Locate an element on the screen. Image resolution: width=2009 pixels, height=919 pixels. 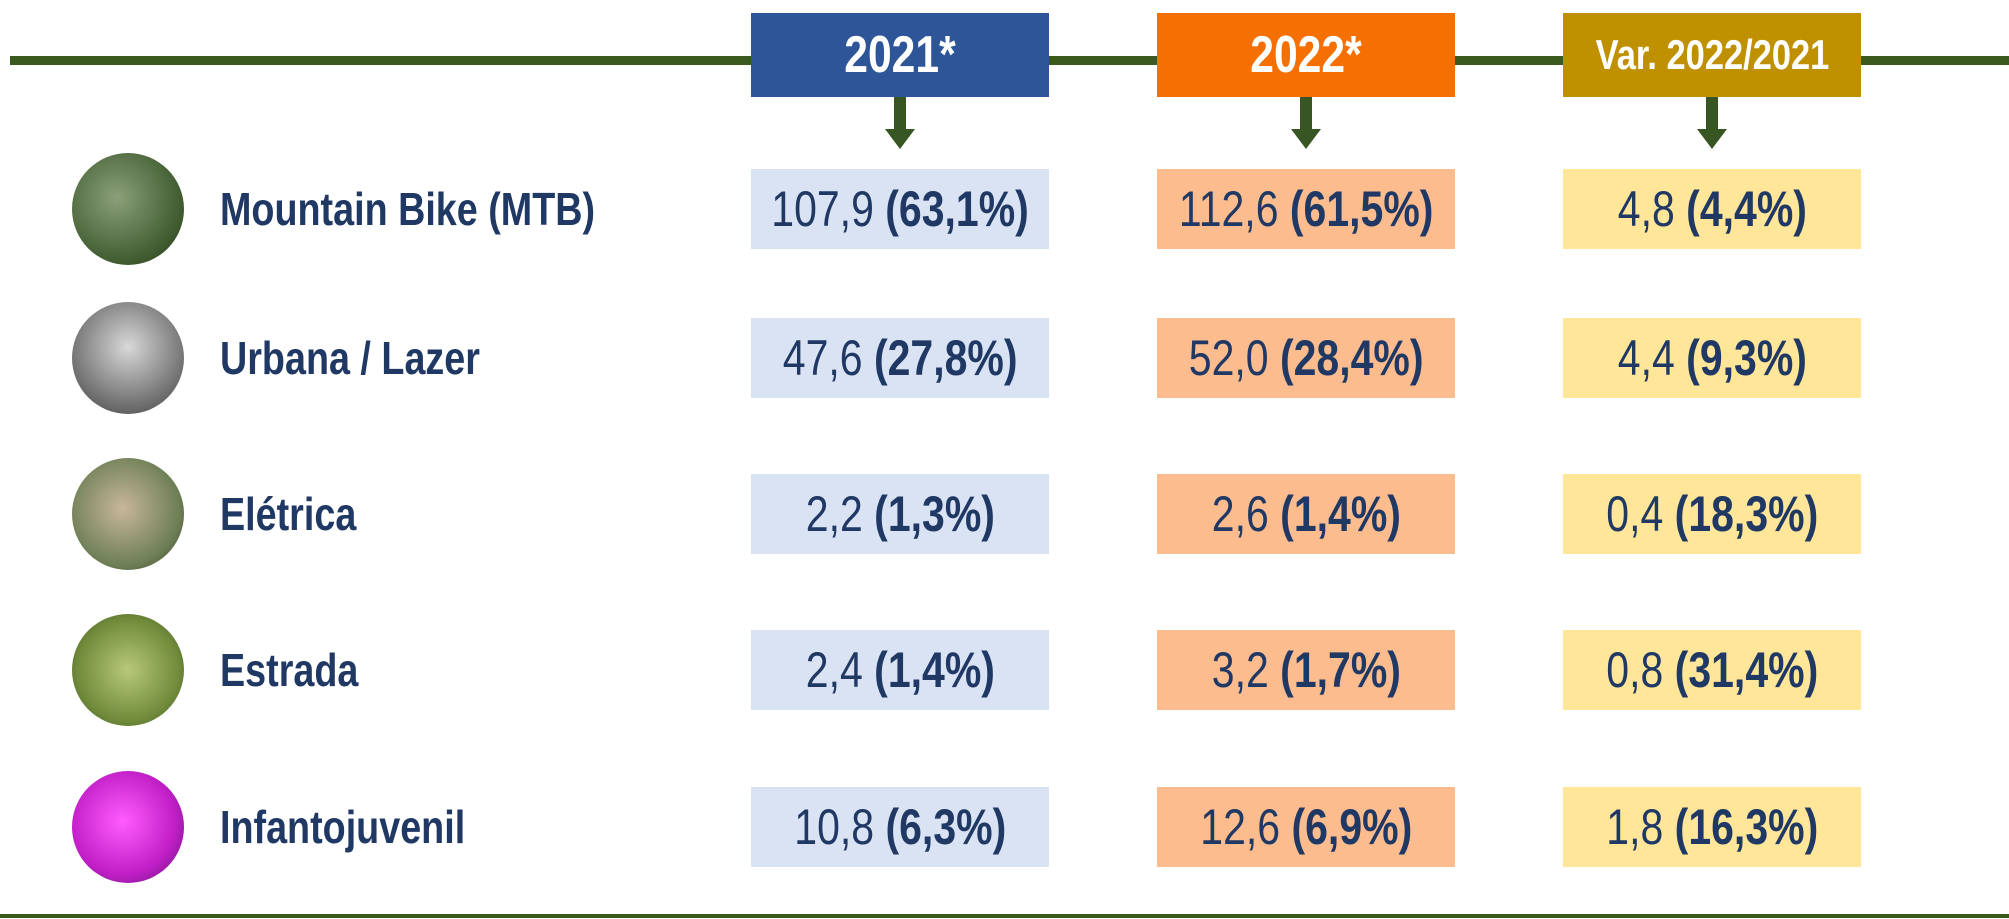
cell-text: 47,6 (27,8%) is located at coordinates (900, 358).